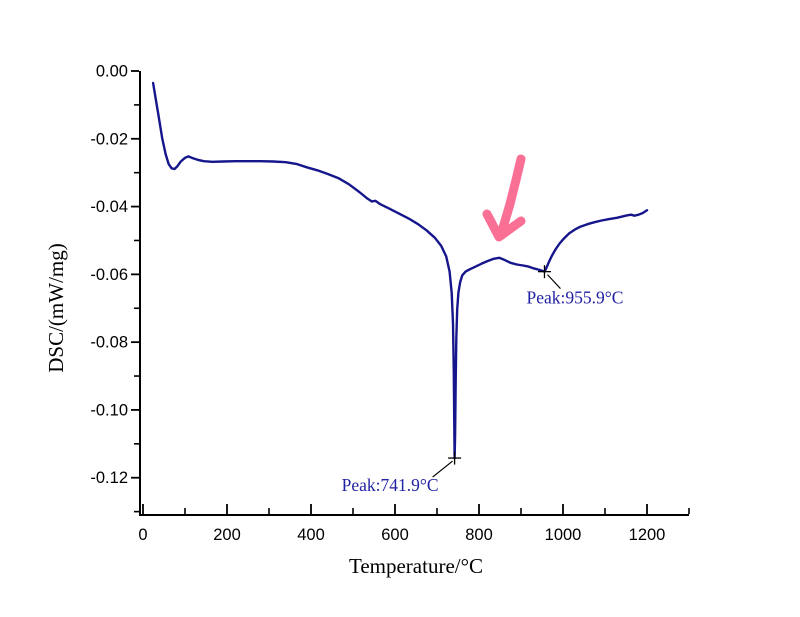  What do you see at coordinates (574, 298) in the screenshot?
I see `peak-label: Peak:955.9°C` at bounding box center [574, 298].